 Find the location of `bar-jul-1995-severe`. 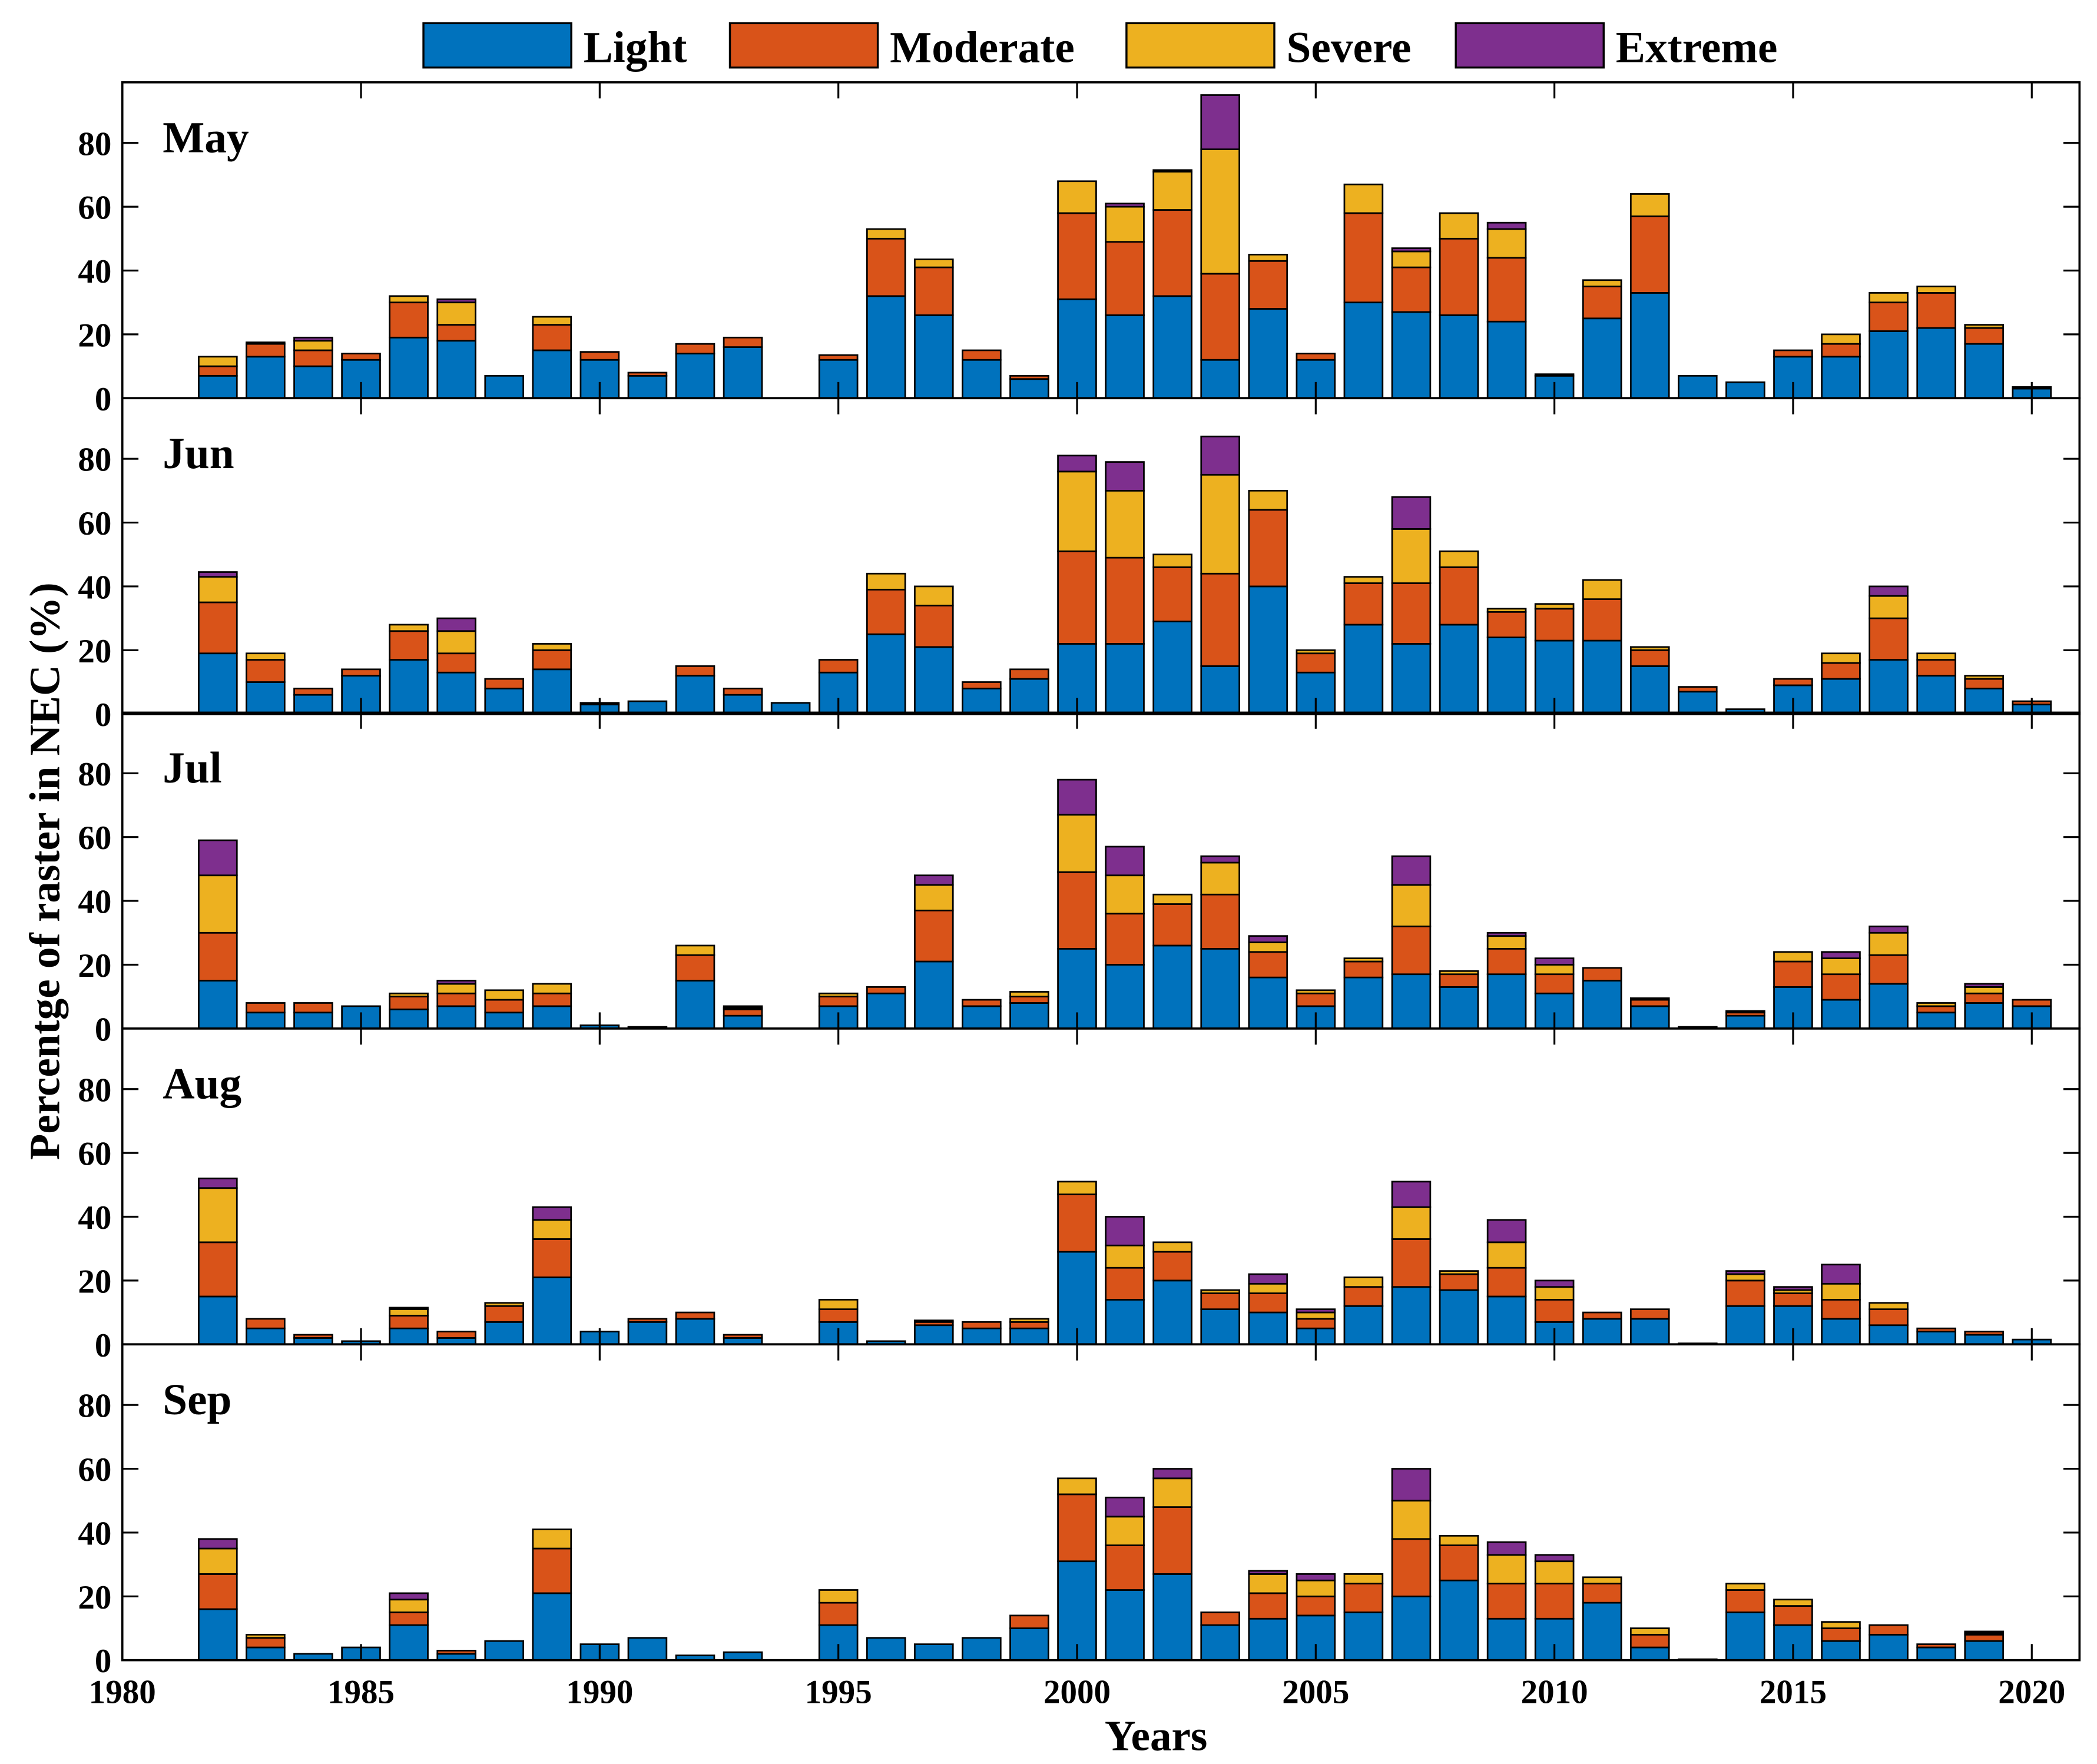

bar-jul-1995-severe is located at coordinates (838, 994).